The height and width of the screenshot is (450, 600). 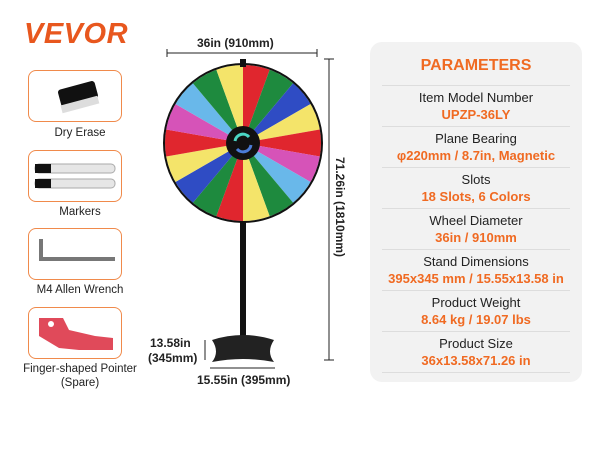 What do you see at coordinates (476, 302) in the screenshot?
I see `parameter-label: Product Weight` at bounding box center [476, 302].